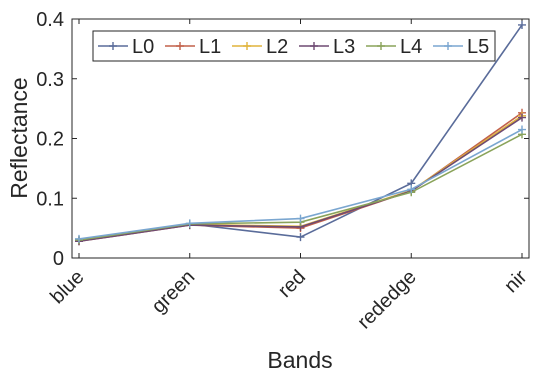 Image resolution: width=541 pixels, height=370 pixels. Describe the element at coordinates (299, 358) in the screenshot. I see `x-axis-label: Bands` at that location.